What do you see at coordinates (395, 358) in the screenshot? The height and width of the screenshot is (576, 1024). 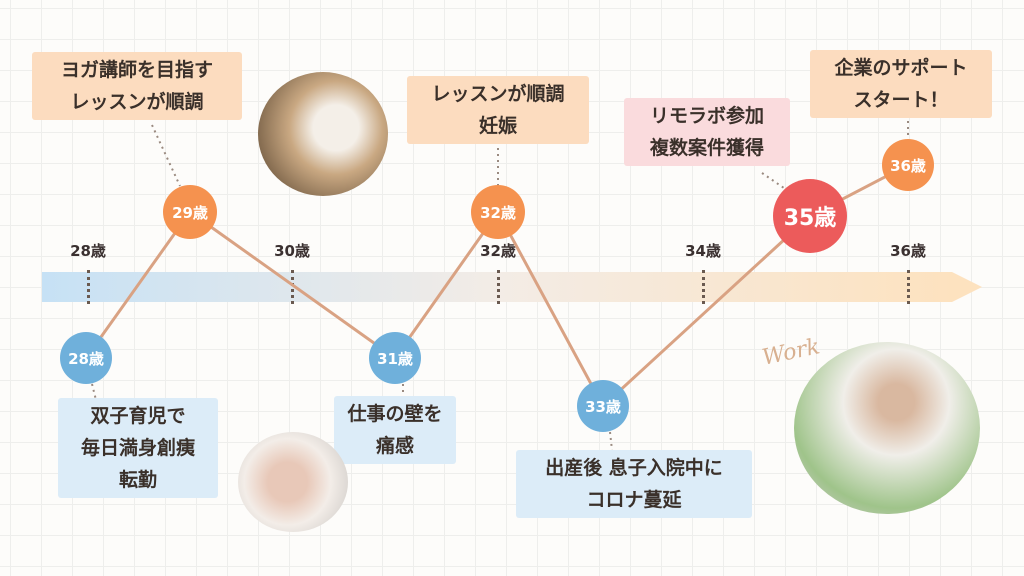 I see `age-node-31: 31歳` at bounding box center [395, 358].